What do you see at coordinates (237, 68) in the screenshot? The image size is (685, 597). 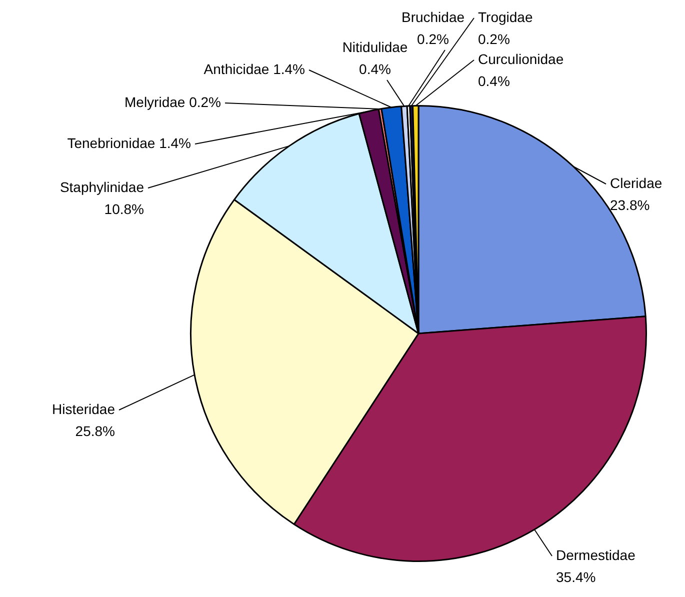 I see `slice-label: Anthicidae` at bounding box center [237, 68].